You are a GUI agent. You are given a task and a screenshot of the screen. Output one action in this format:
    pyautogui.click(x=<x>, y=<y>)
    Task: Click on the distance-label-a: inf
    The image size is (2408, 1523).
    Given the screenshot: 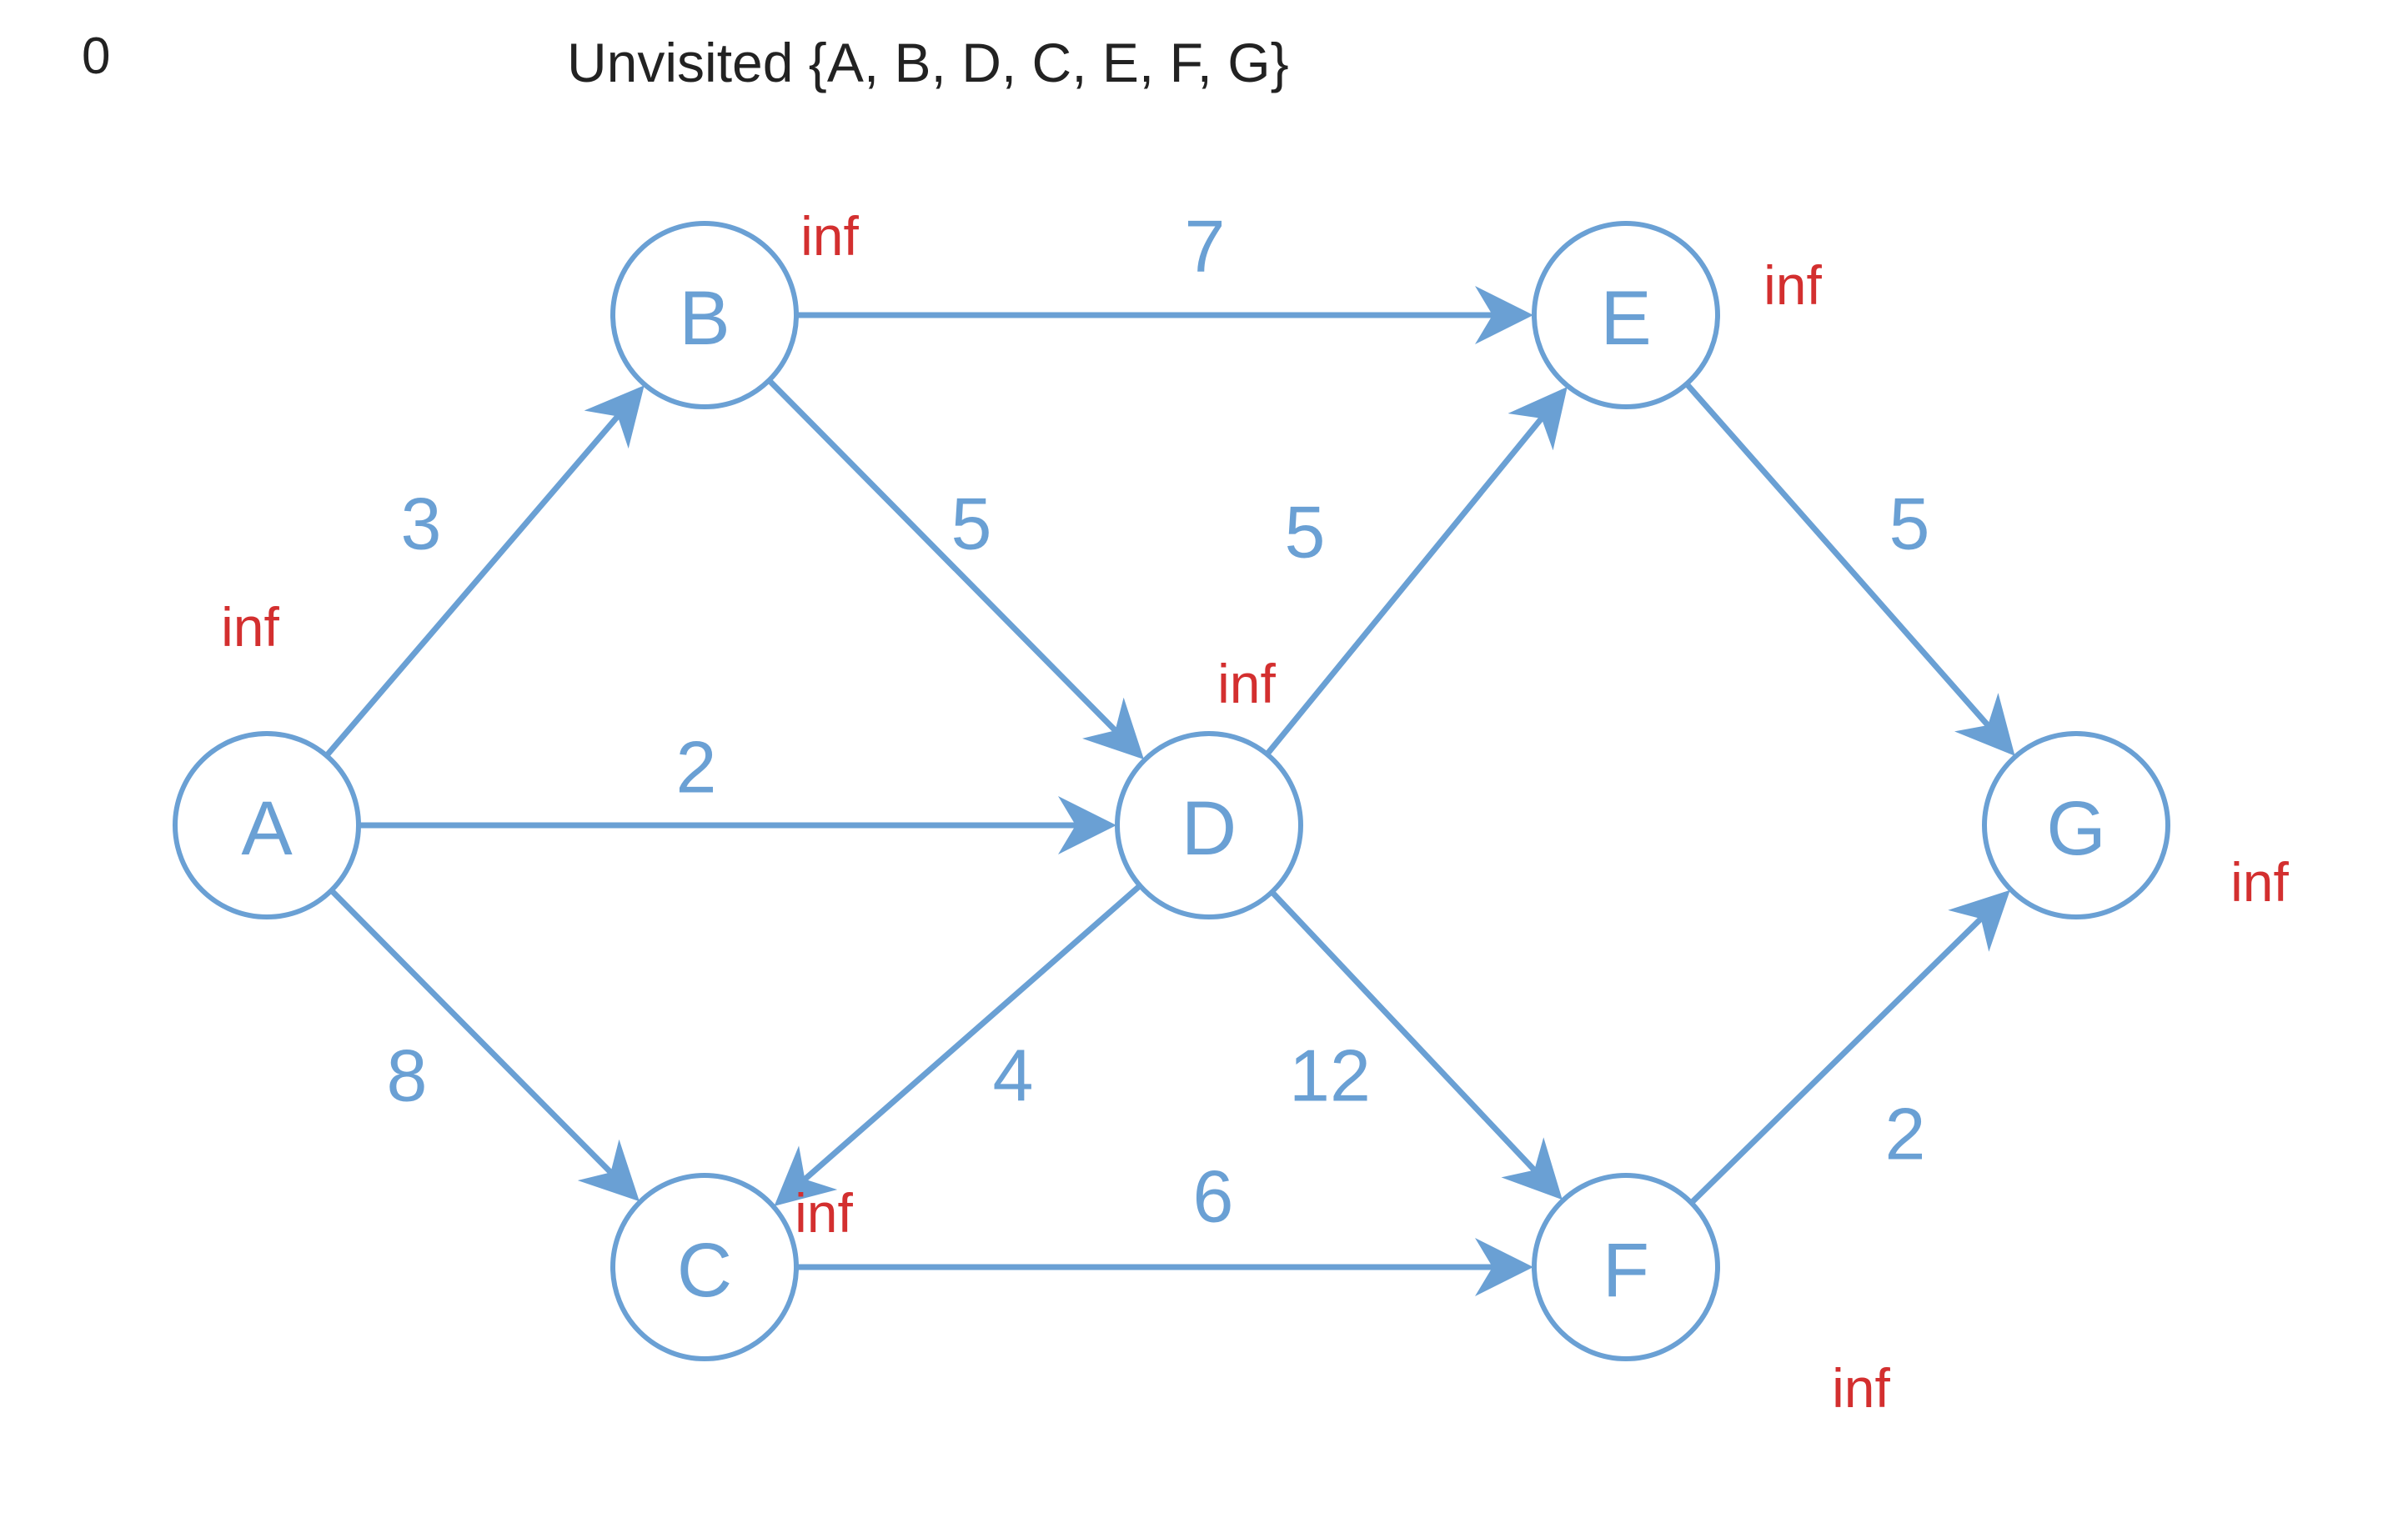 What is the action you would take?
    pyautogui.click(x=250, y=627)
    